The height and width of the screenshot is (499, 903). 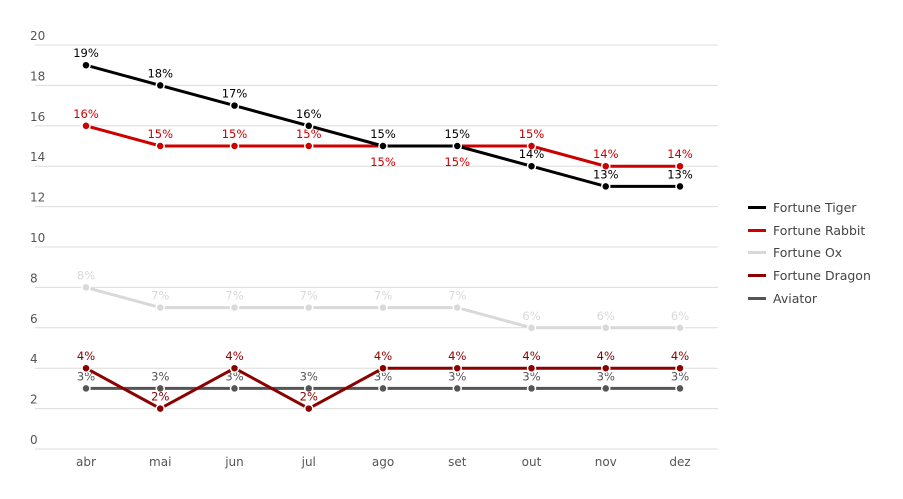 I want to click on data-label: 17%, so click(x=235, y=94).